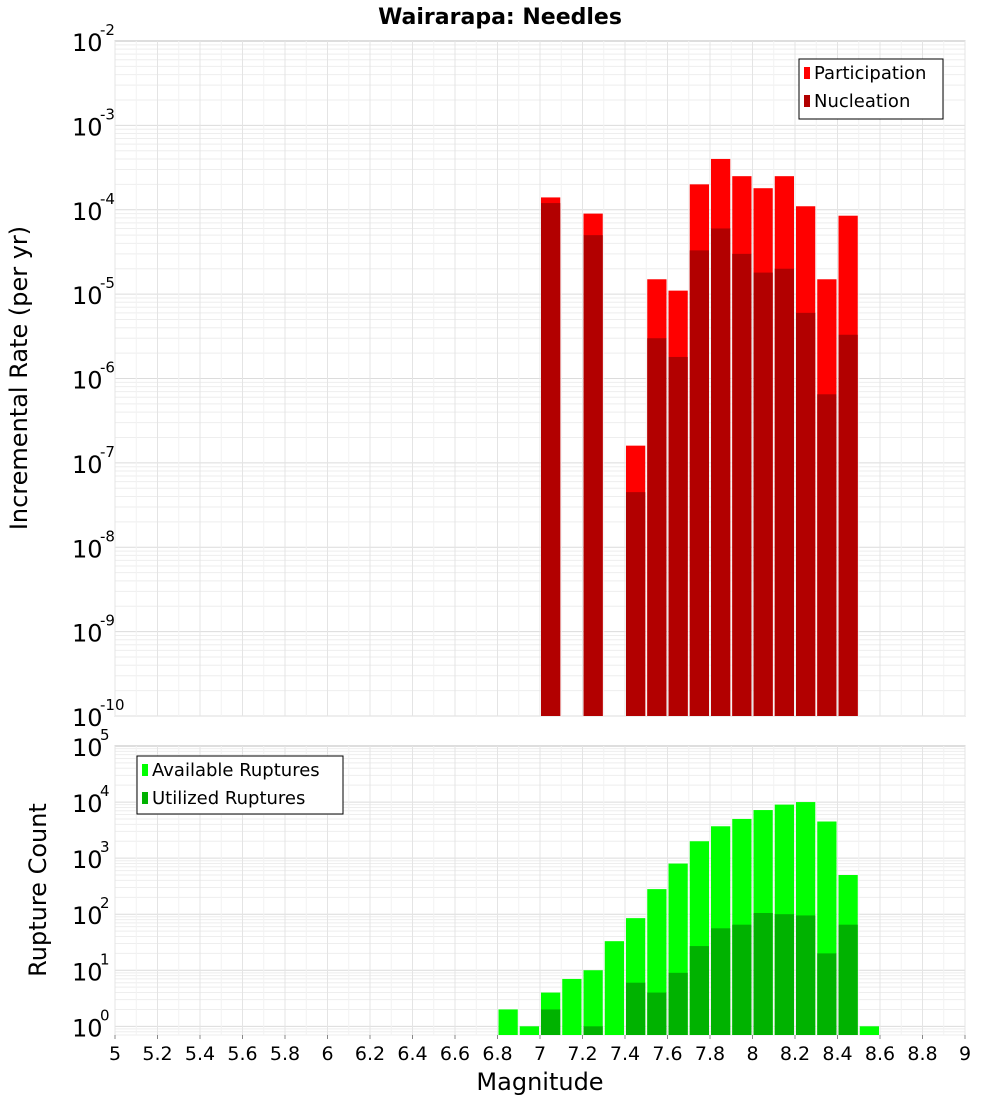 The width and height of the screenshot is (1000, 1100). I want to click on bar-utilized-ruptures-7.65, so click(678, 1003).